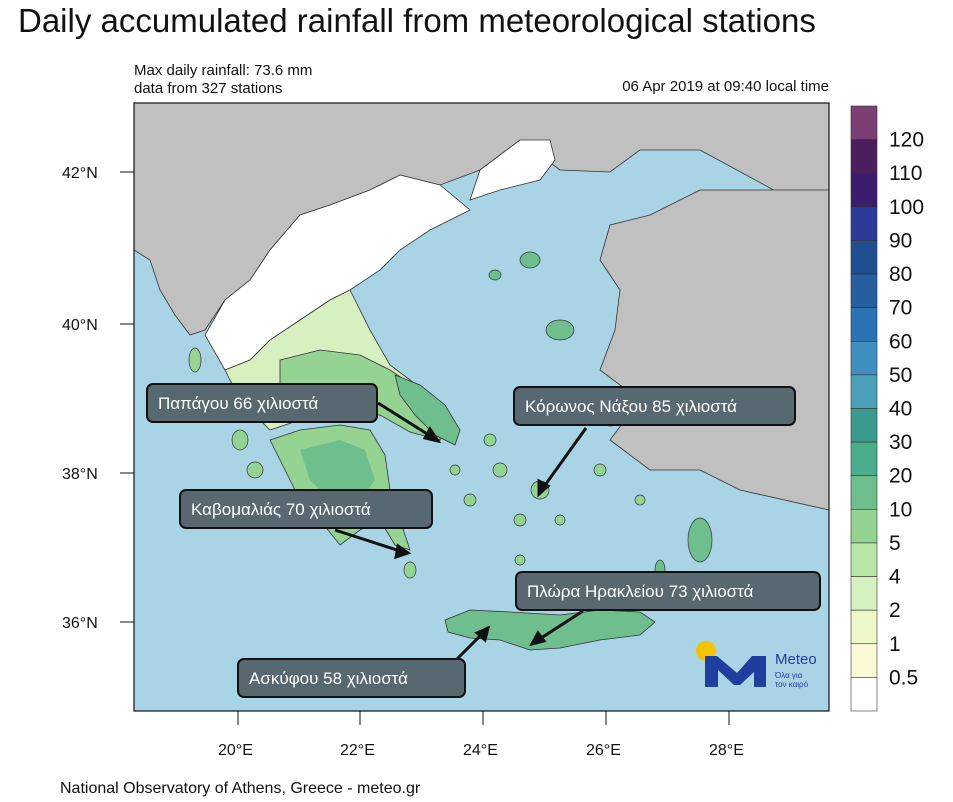 This screenshot has width=953, height=802. Describe the element at coordinates (544, 488) in the screenshot. I see `arrow-head-koronos` at that location.